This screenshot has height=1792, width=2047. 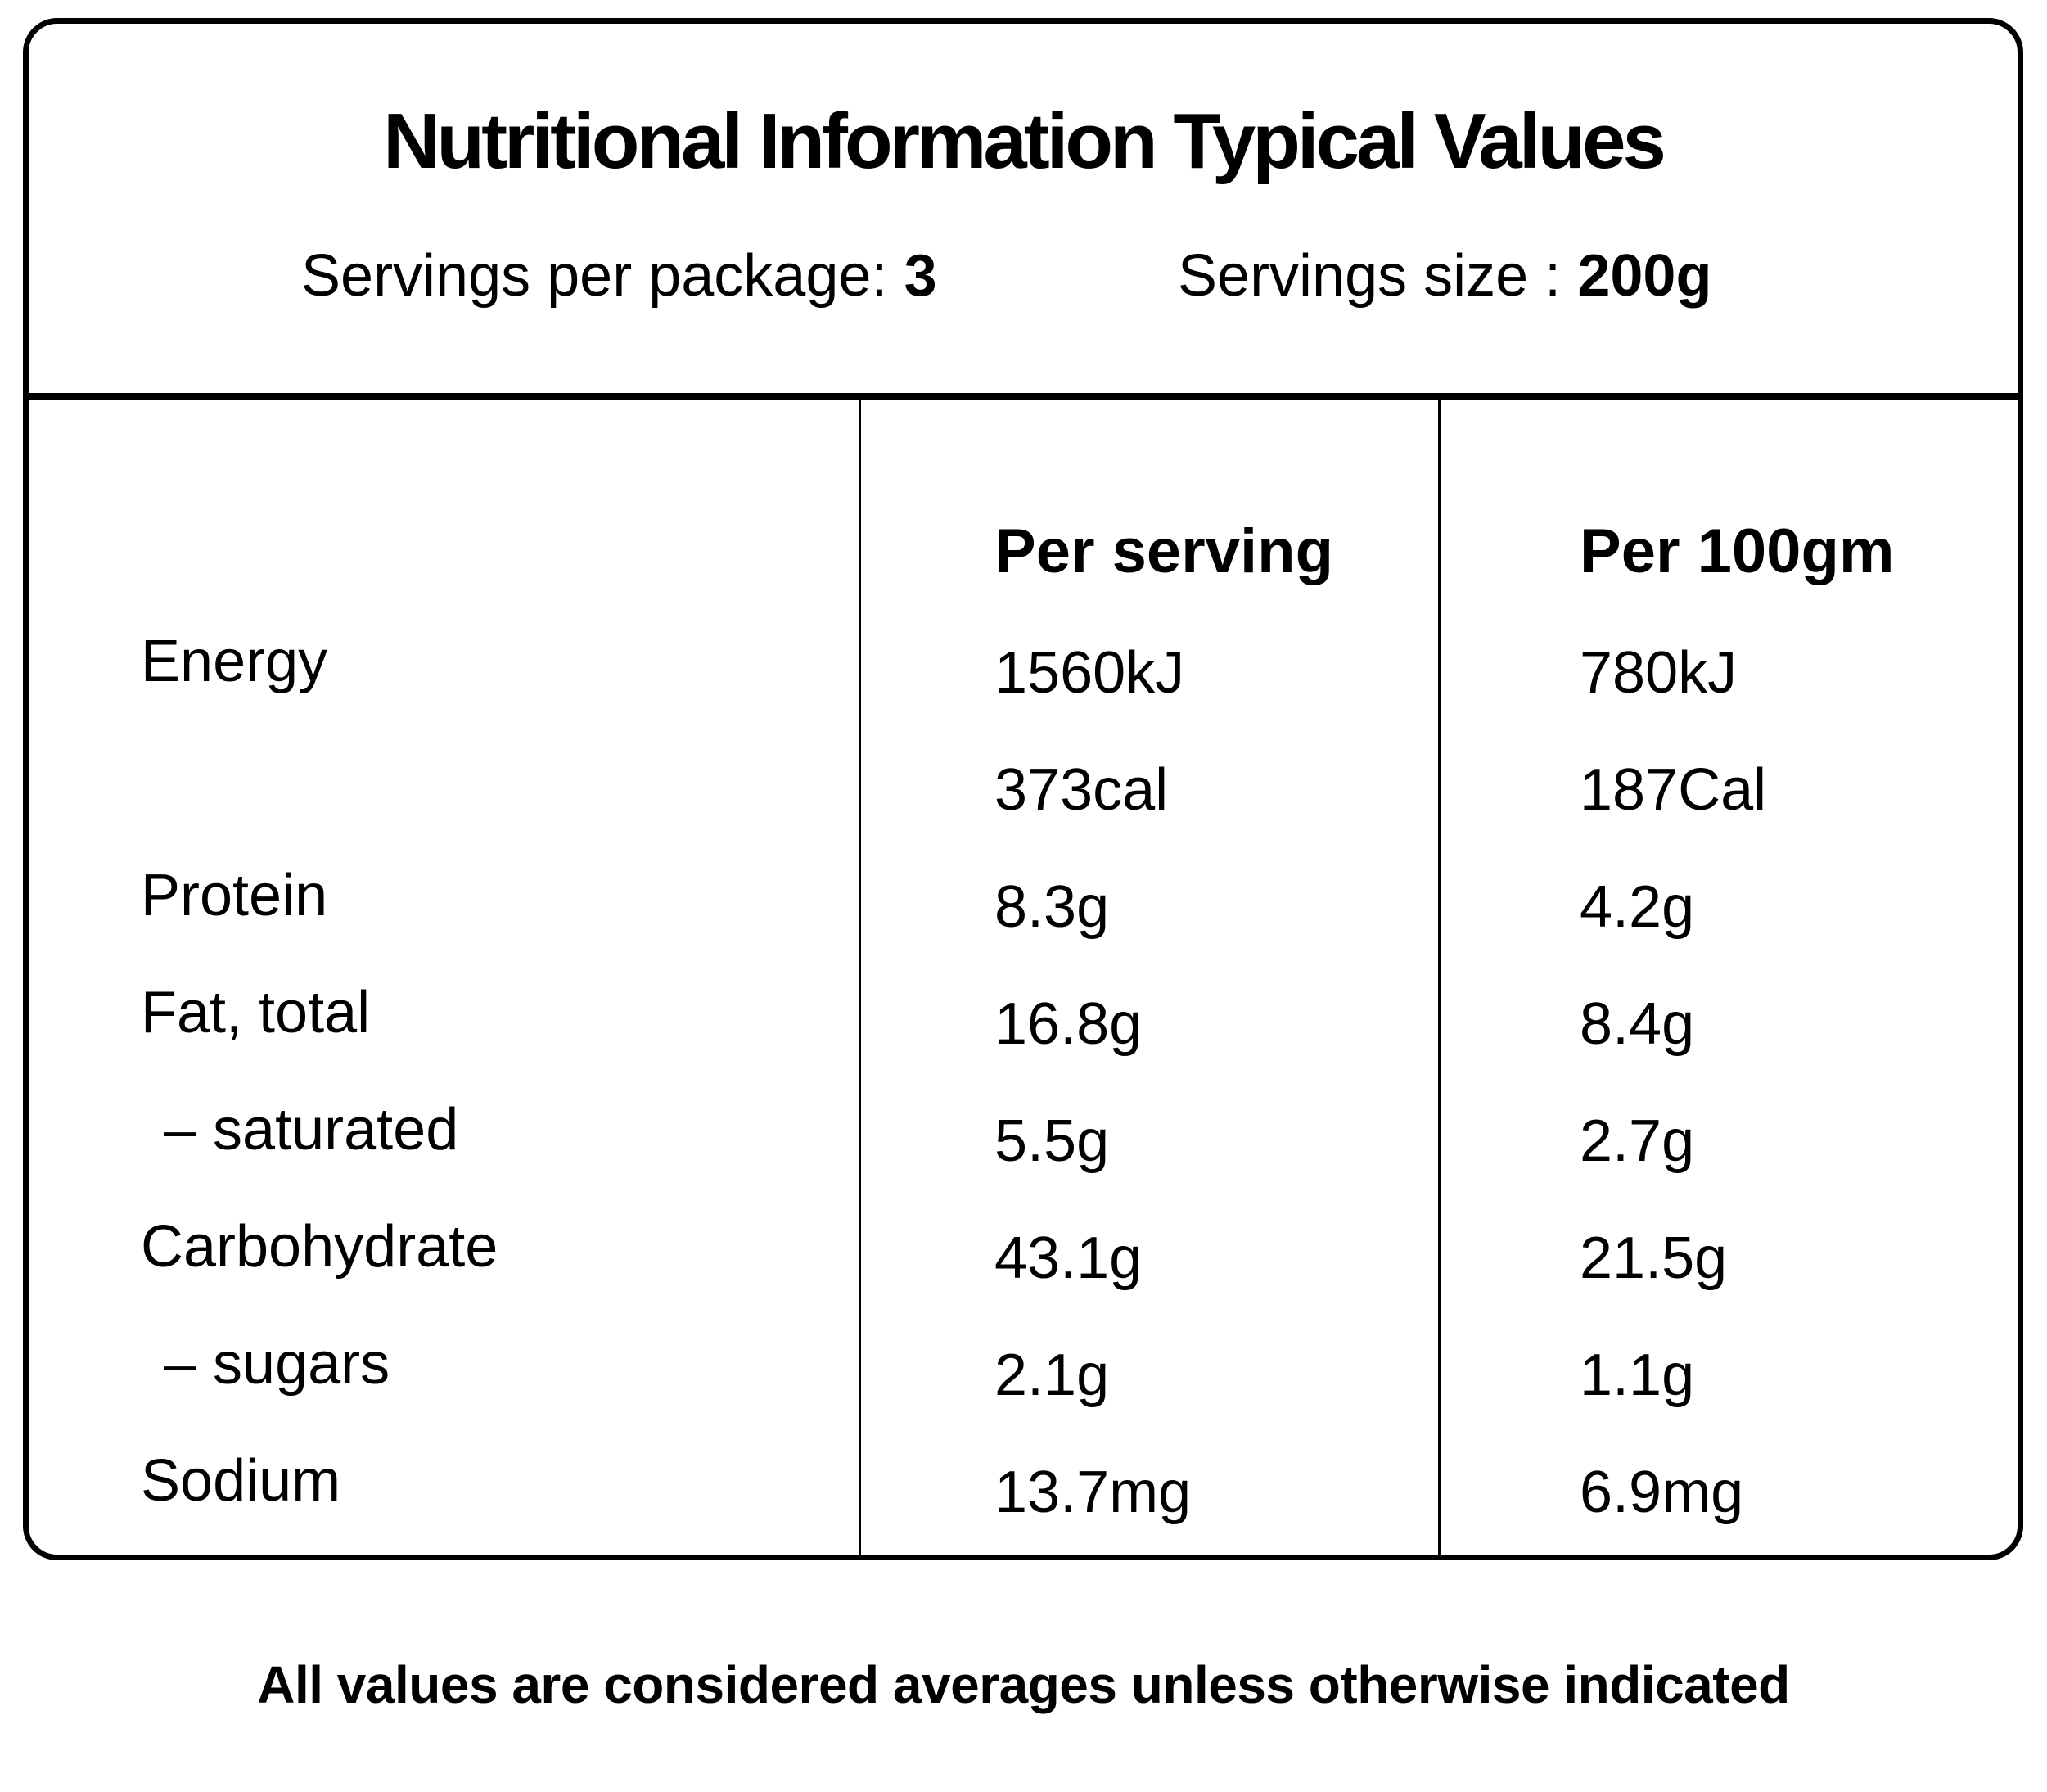 What do you see at coordinates (1644, 276) in the screenshot?
I see `servings-size-value: 200g` at bounding box center [1644, 276].